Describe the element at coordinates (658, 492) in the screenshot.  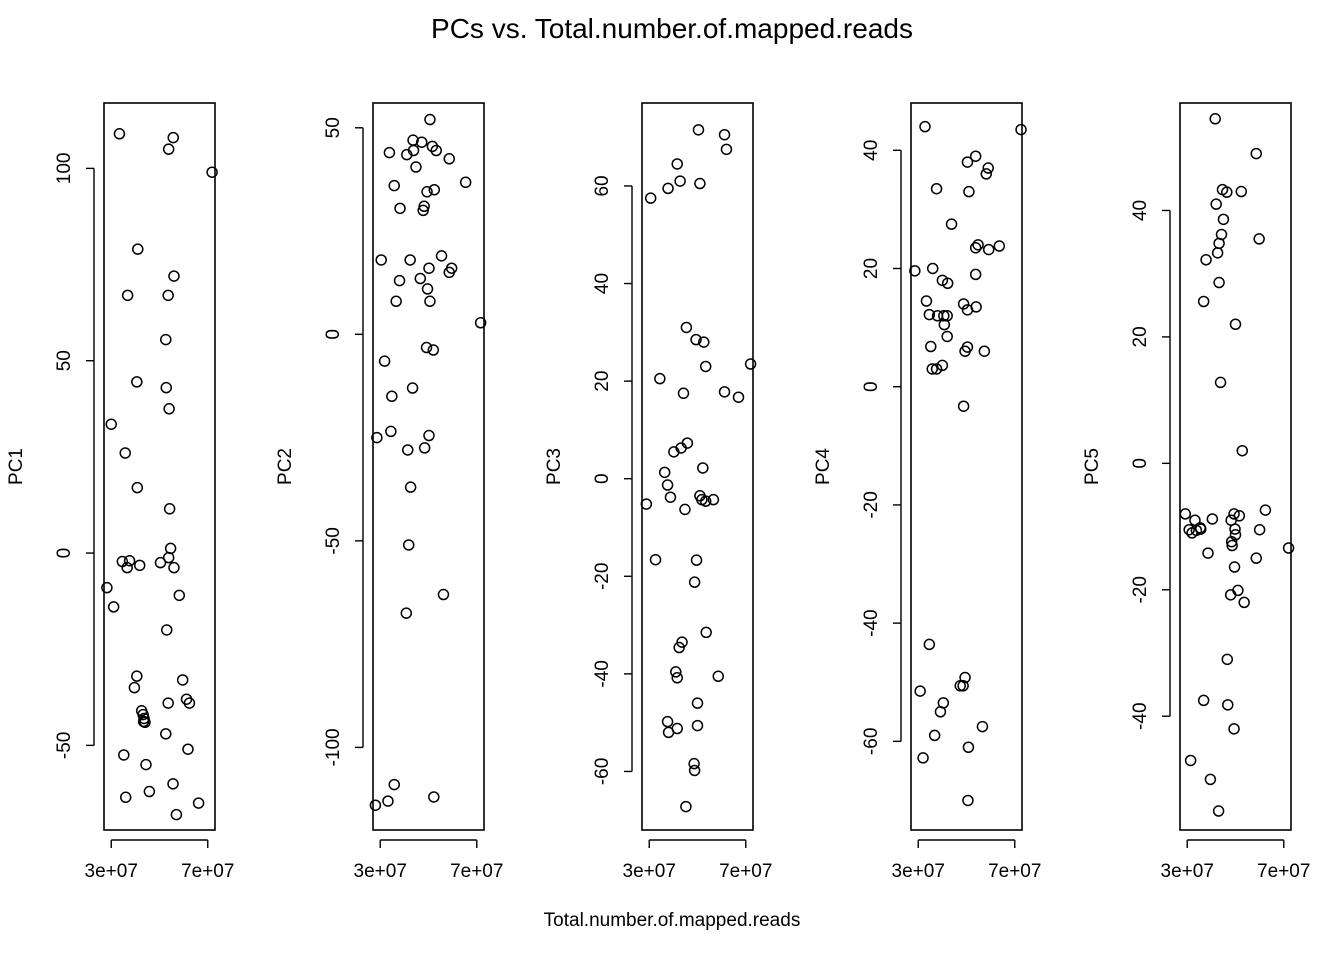
I see `panel-pc3: 3e+07 7e+07 -60 -40 -20 0 20 40 60 PC3` at that location.